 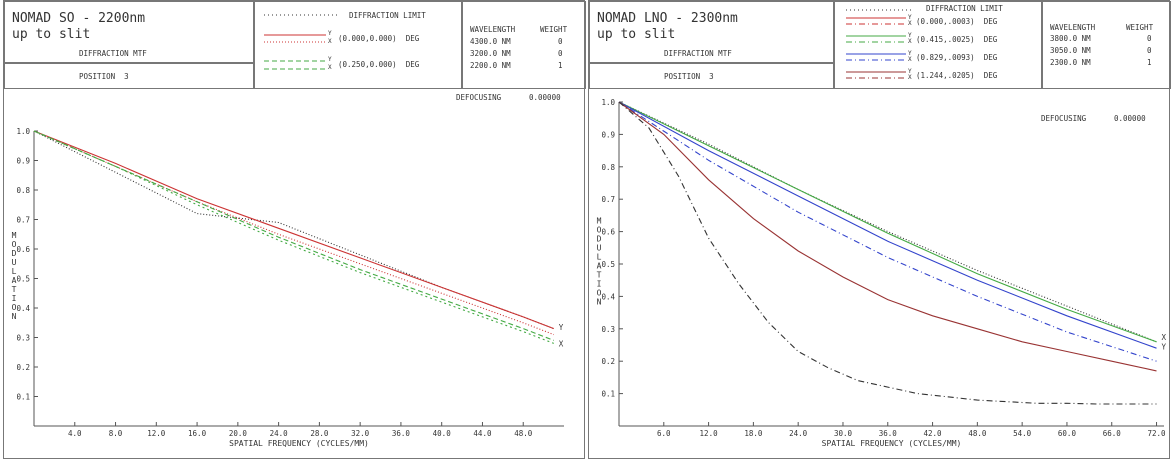 What do you see at coordinates (23, 279) in the screenshot?
I see `y-tick-label: 0.5` at bounding box center [23, 279].